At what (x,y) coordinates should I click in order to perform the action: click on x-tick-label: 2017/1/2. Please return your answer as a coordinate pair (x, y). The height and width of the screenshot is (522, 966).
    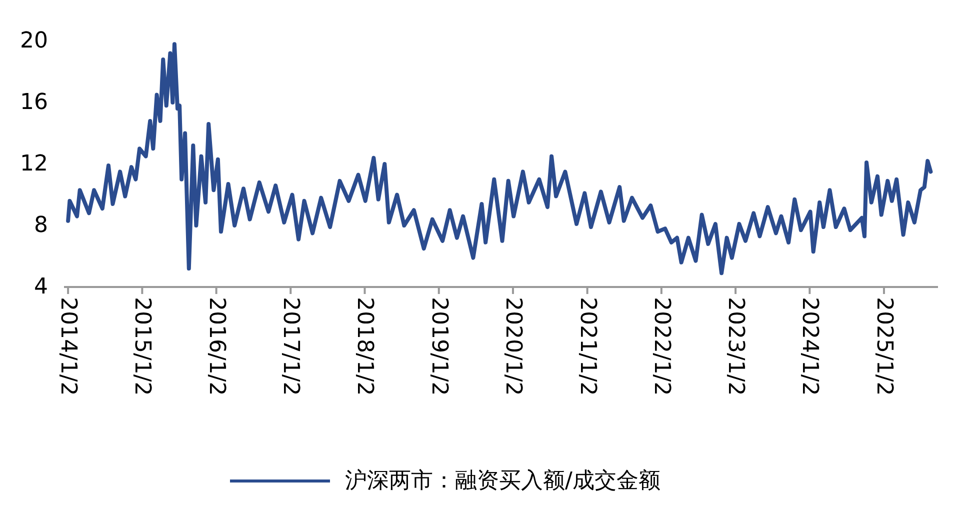
    Looking at the image, I should click on (291, 346).